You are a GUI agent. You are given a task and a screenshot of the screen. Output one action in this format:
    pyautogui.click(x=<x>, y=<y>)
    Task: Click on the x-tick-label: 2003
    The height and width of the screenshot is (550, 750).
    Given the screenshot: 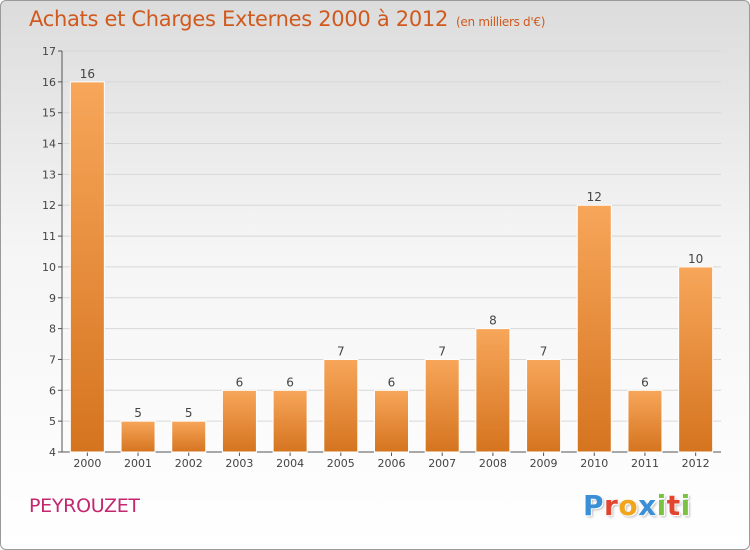 What is the action you would take?
    pyautogui.click(x=239, y=463)
    